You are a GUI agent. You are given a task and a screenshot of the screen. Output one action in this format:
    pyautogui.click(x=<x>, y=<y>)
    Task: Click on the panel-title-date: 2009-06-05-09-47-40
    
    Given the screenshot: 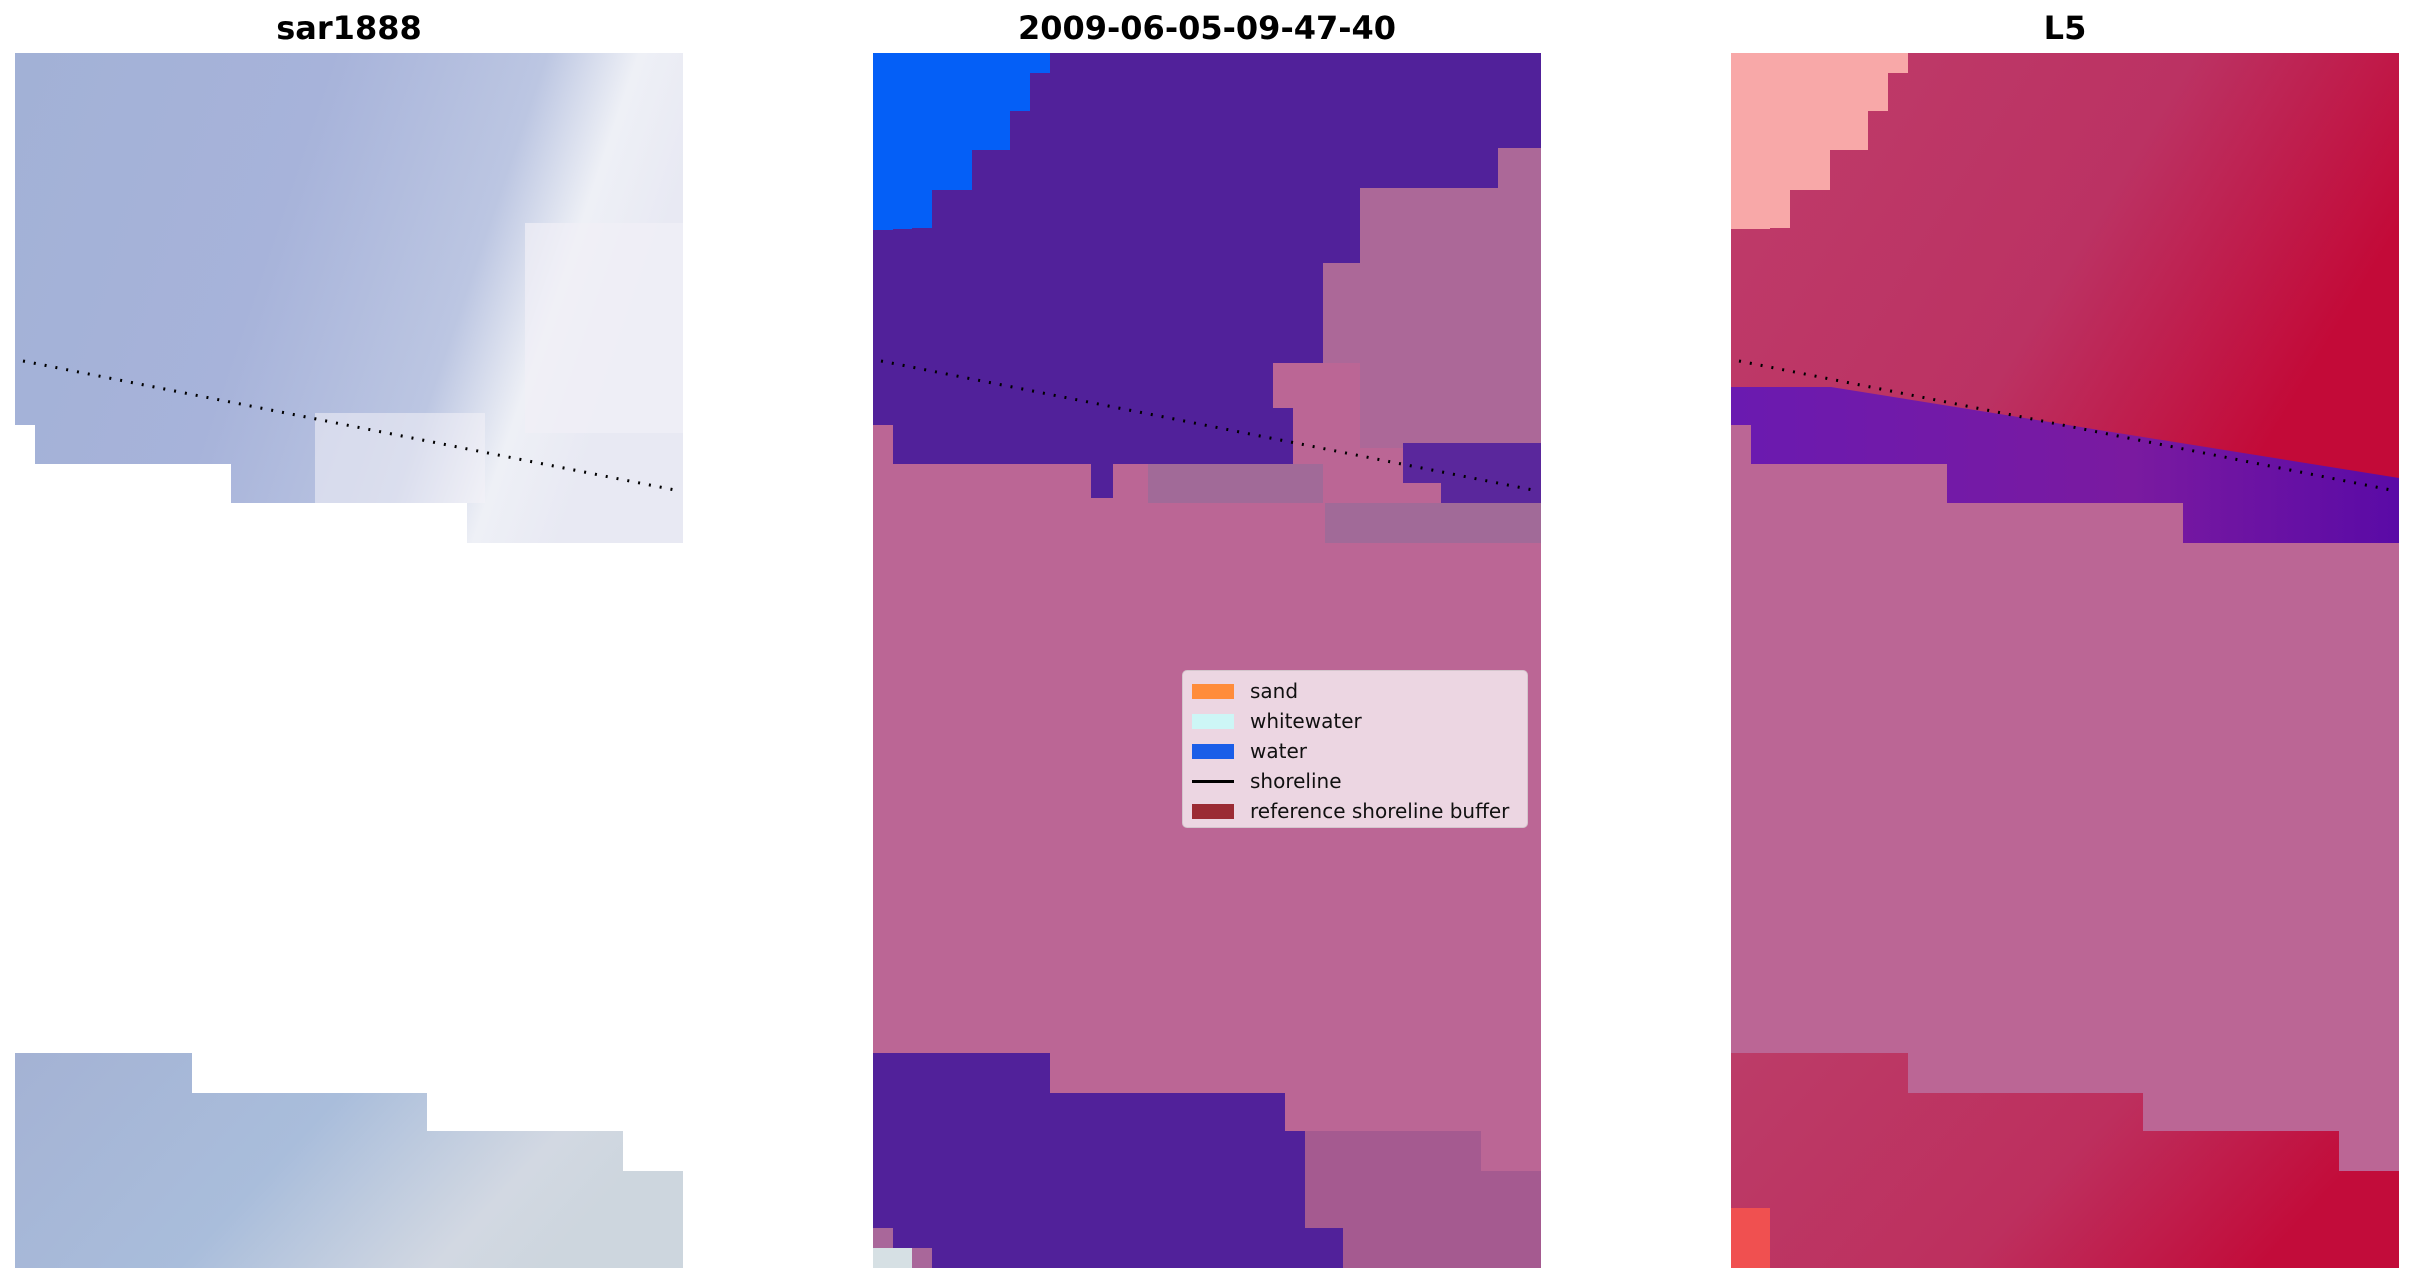 What is the action you would take?
    pyautogui.click(x=1207, y=28)
    